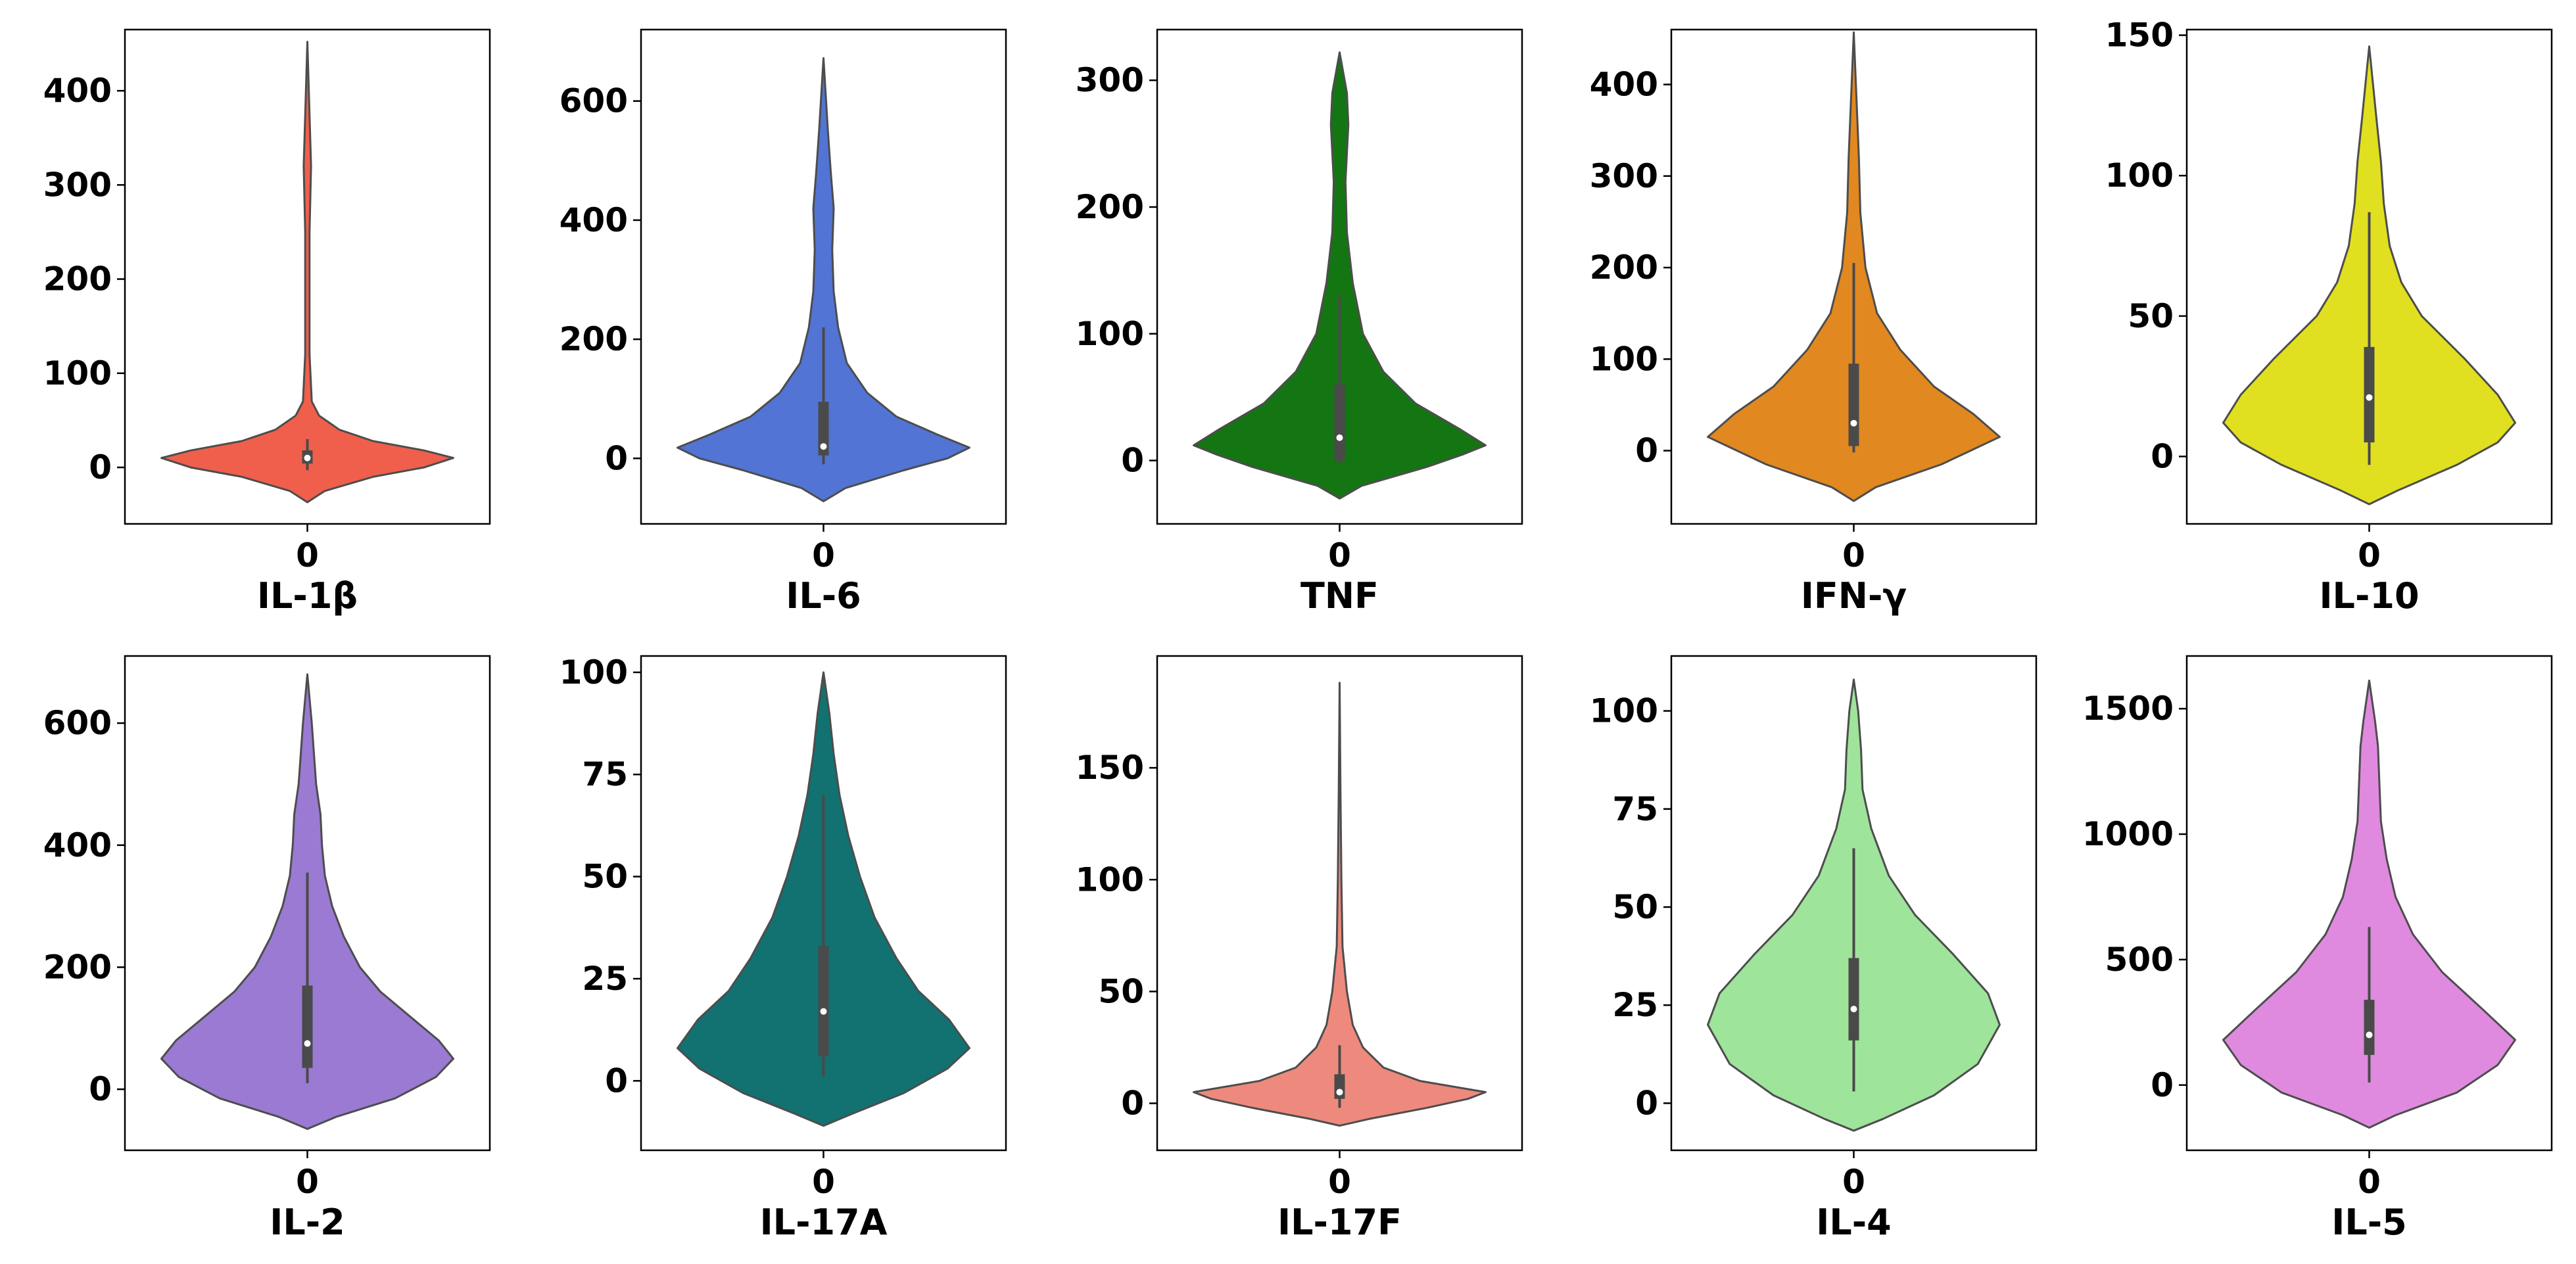 Image resolution: width=2576 pixels, height=1264 pixels. Describe the element at coordinates (2128, 834) in the screenshot. I see `y-tick-label: 1000` at that location.